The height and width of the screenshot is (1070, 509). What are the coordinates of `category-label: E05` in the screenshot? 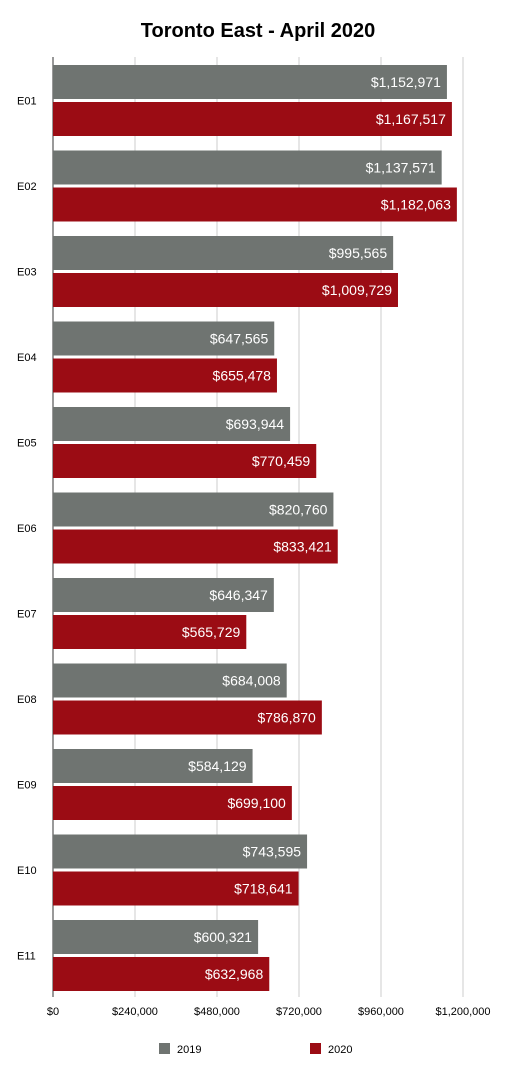 It's located at (27, 444).